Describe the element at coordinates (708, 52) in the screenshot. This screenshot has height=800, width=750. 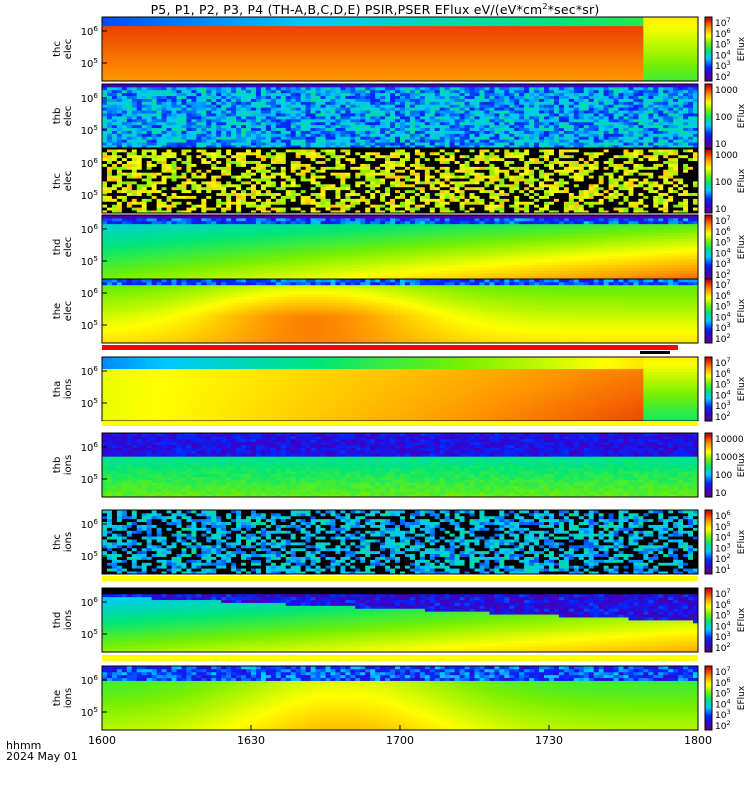
I see `colorbar-cell` at that location.